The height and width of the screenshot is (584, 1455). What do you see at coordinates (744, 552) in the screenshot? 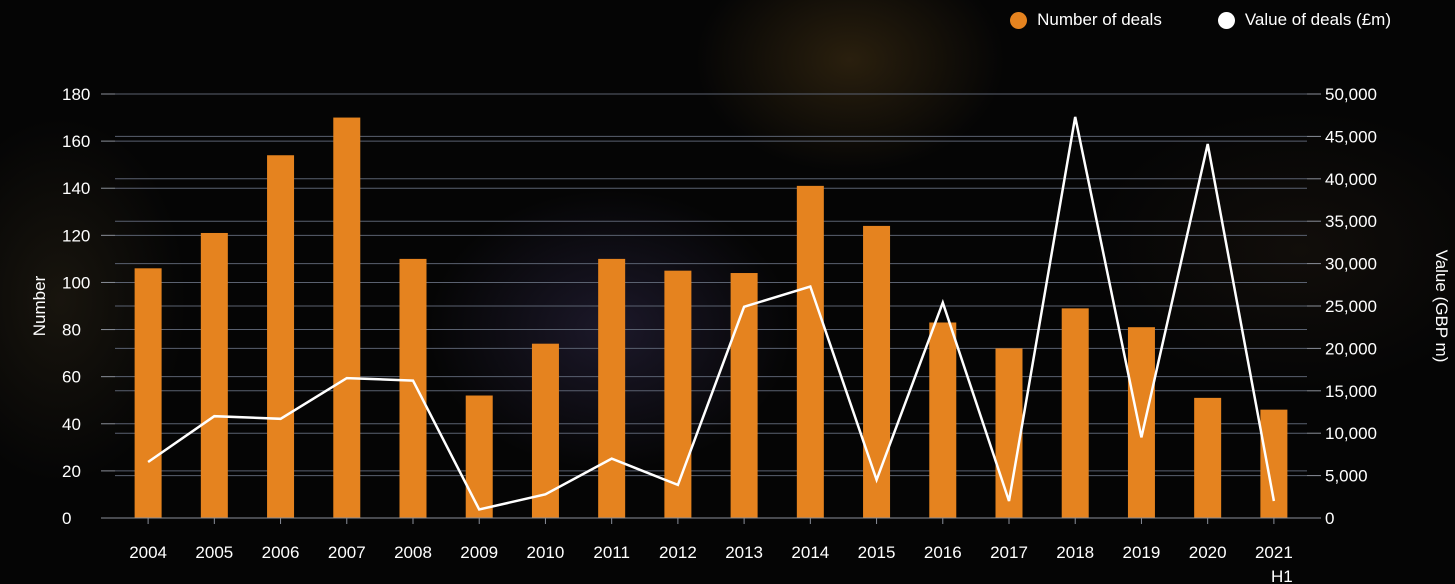
I see `x-tick-label: 2013` at bounding box center [744, 552].